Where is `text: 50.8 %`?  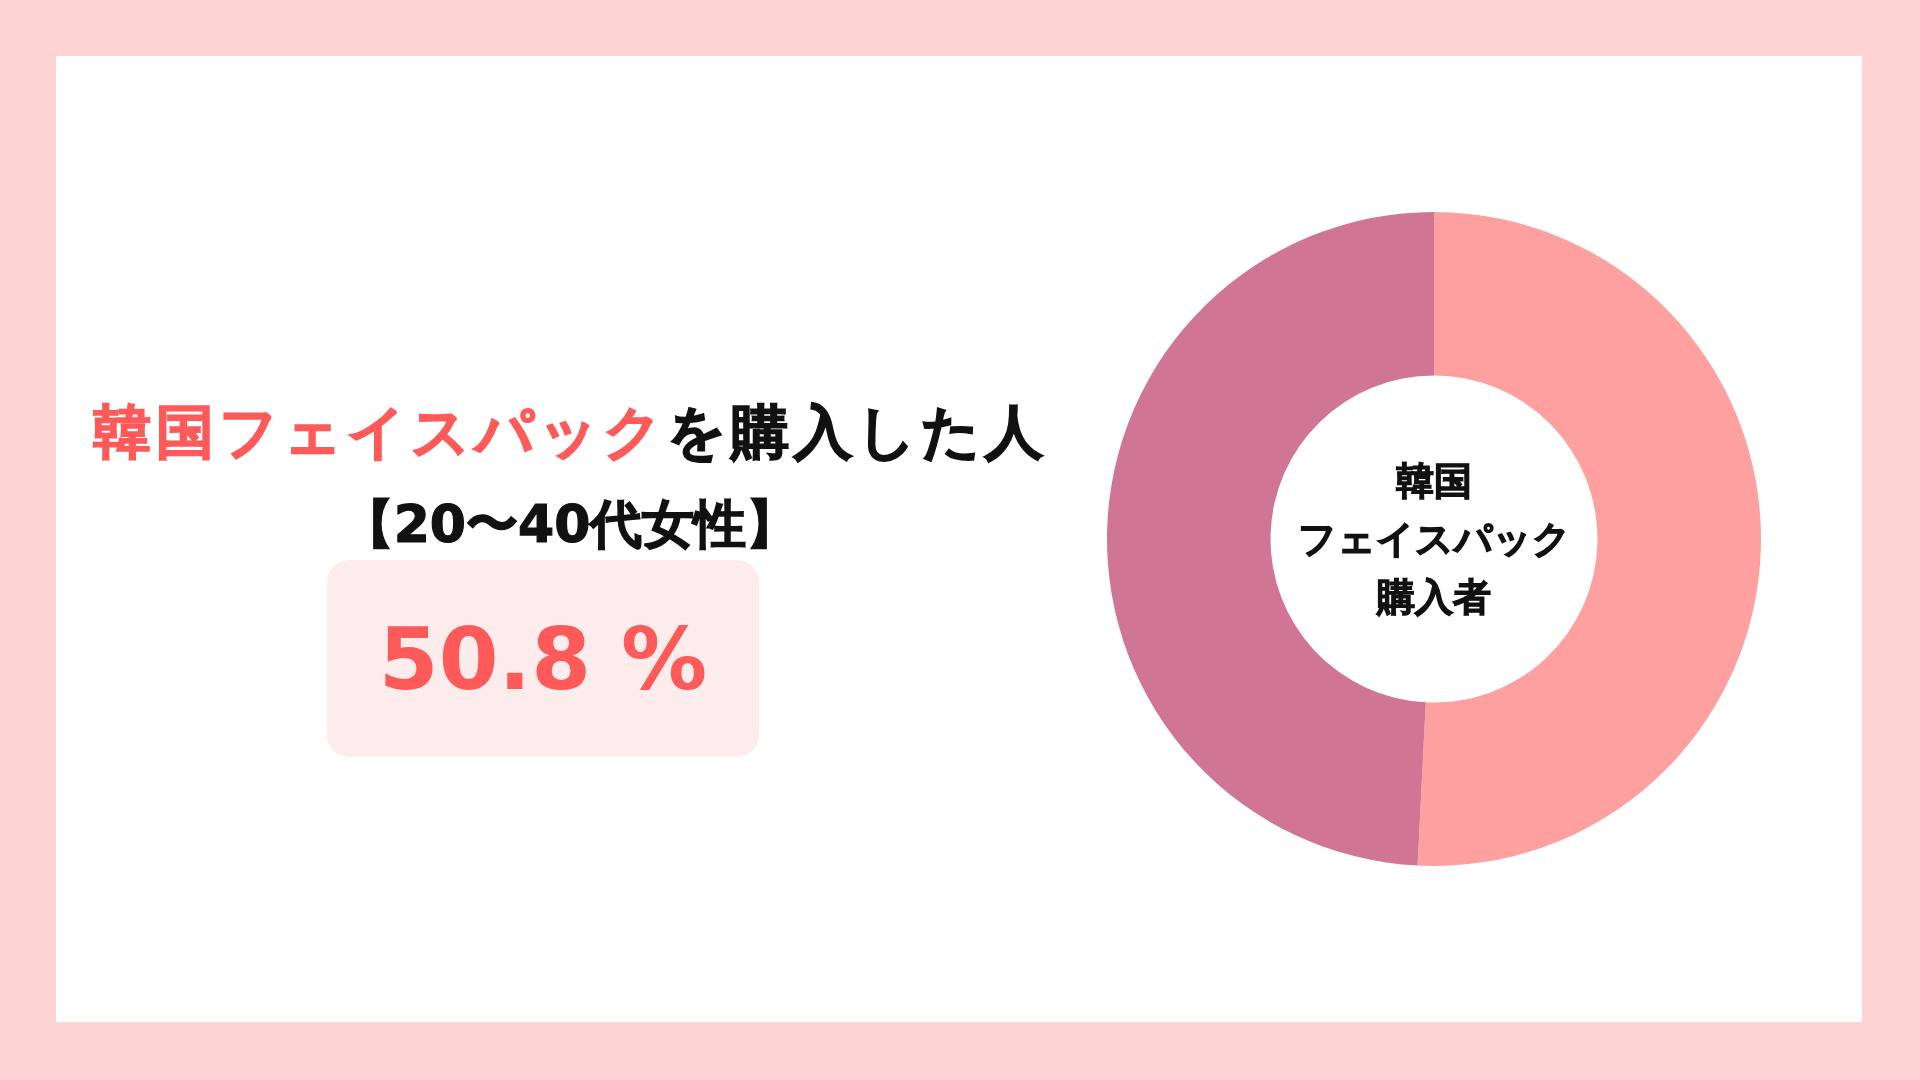
text: 50.8 % is located at coordinates (543, 658).